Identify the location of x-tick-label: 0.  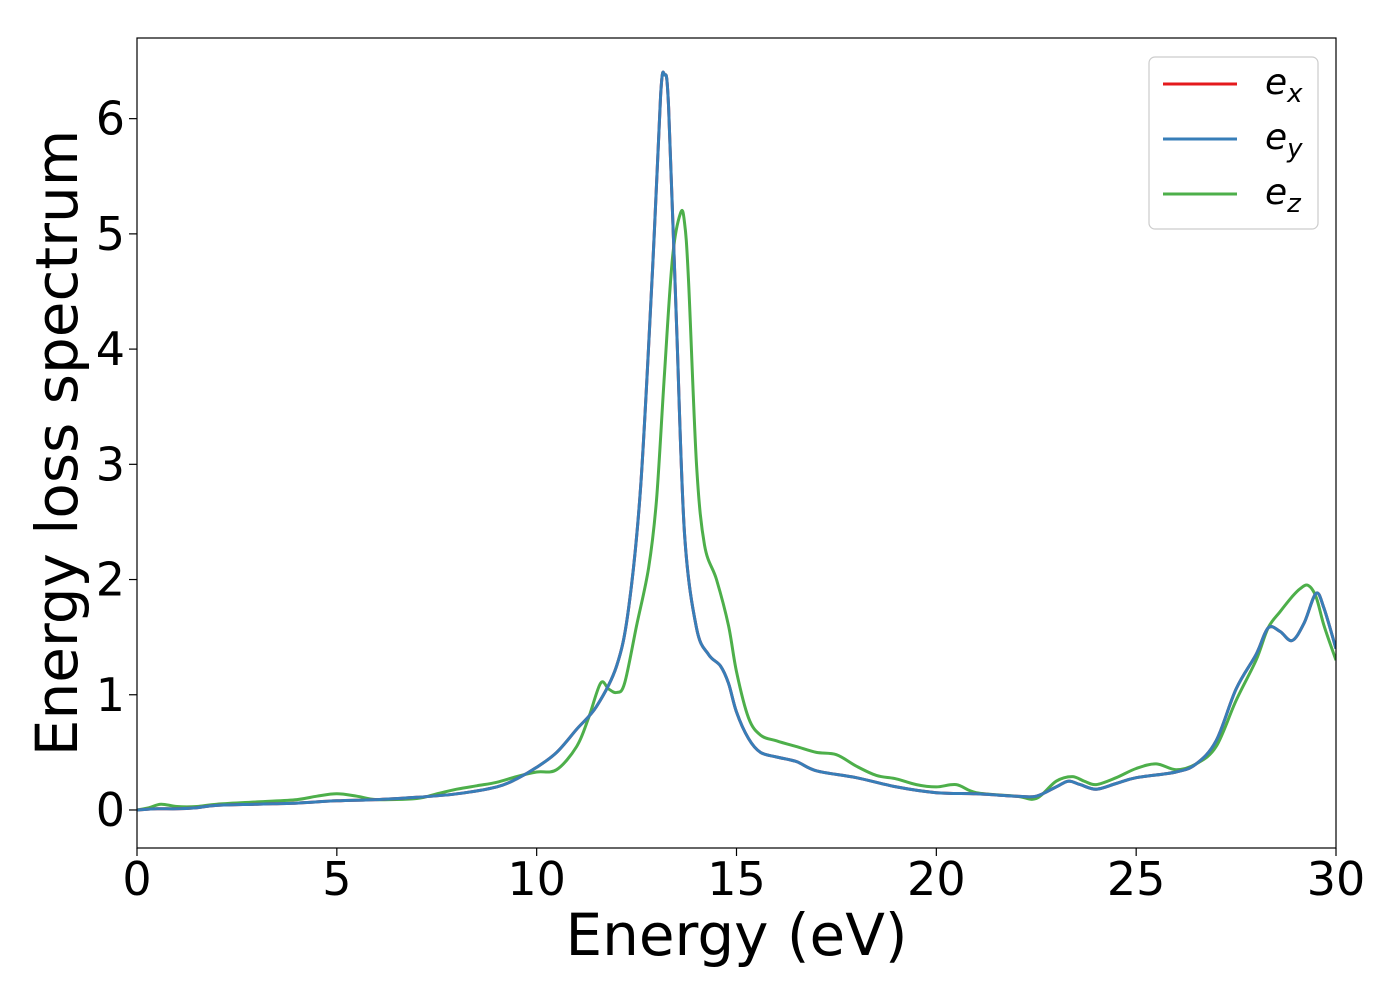
(136, 879).